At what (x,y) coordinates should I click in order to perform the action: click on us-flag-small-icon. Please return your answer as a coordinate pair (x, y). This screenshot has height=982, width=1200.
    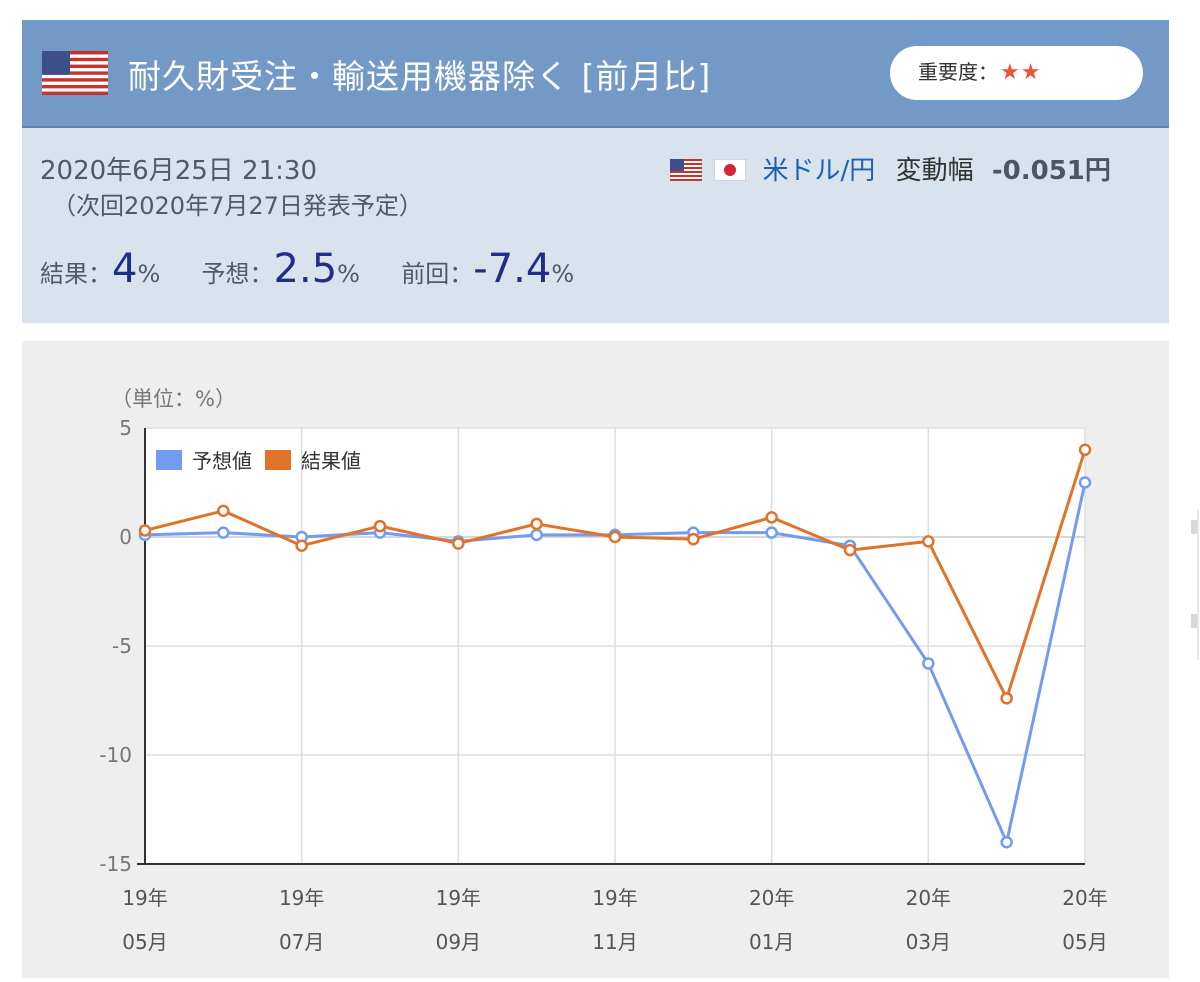
    Looking at the image, I should click on (686, 170).